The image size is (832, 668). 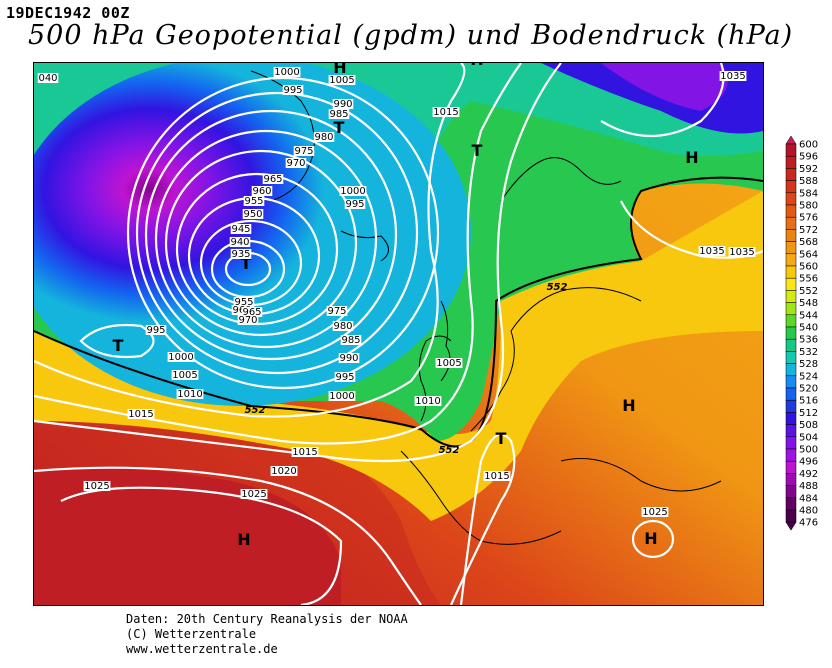 I want to click on legend-value: 584, so click(x=808, y=193).